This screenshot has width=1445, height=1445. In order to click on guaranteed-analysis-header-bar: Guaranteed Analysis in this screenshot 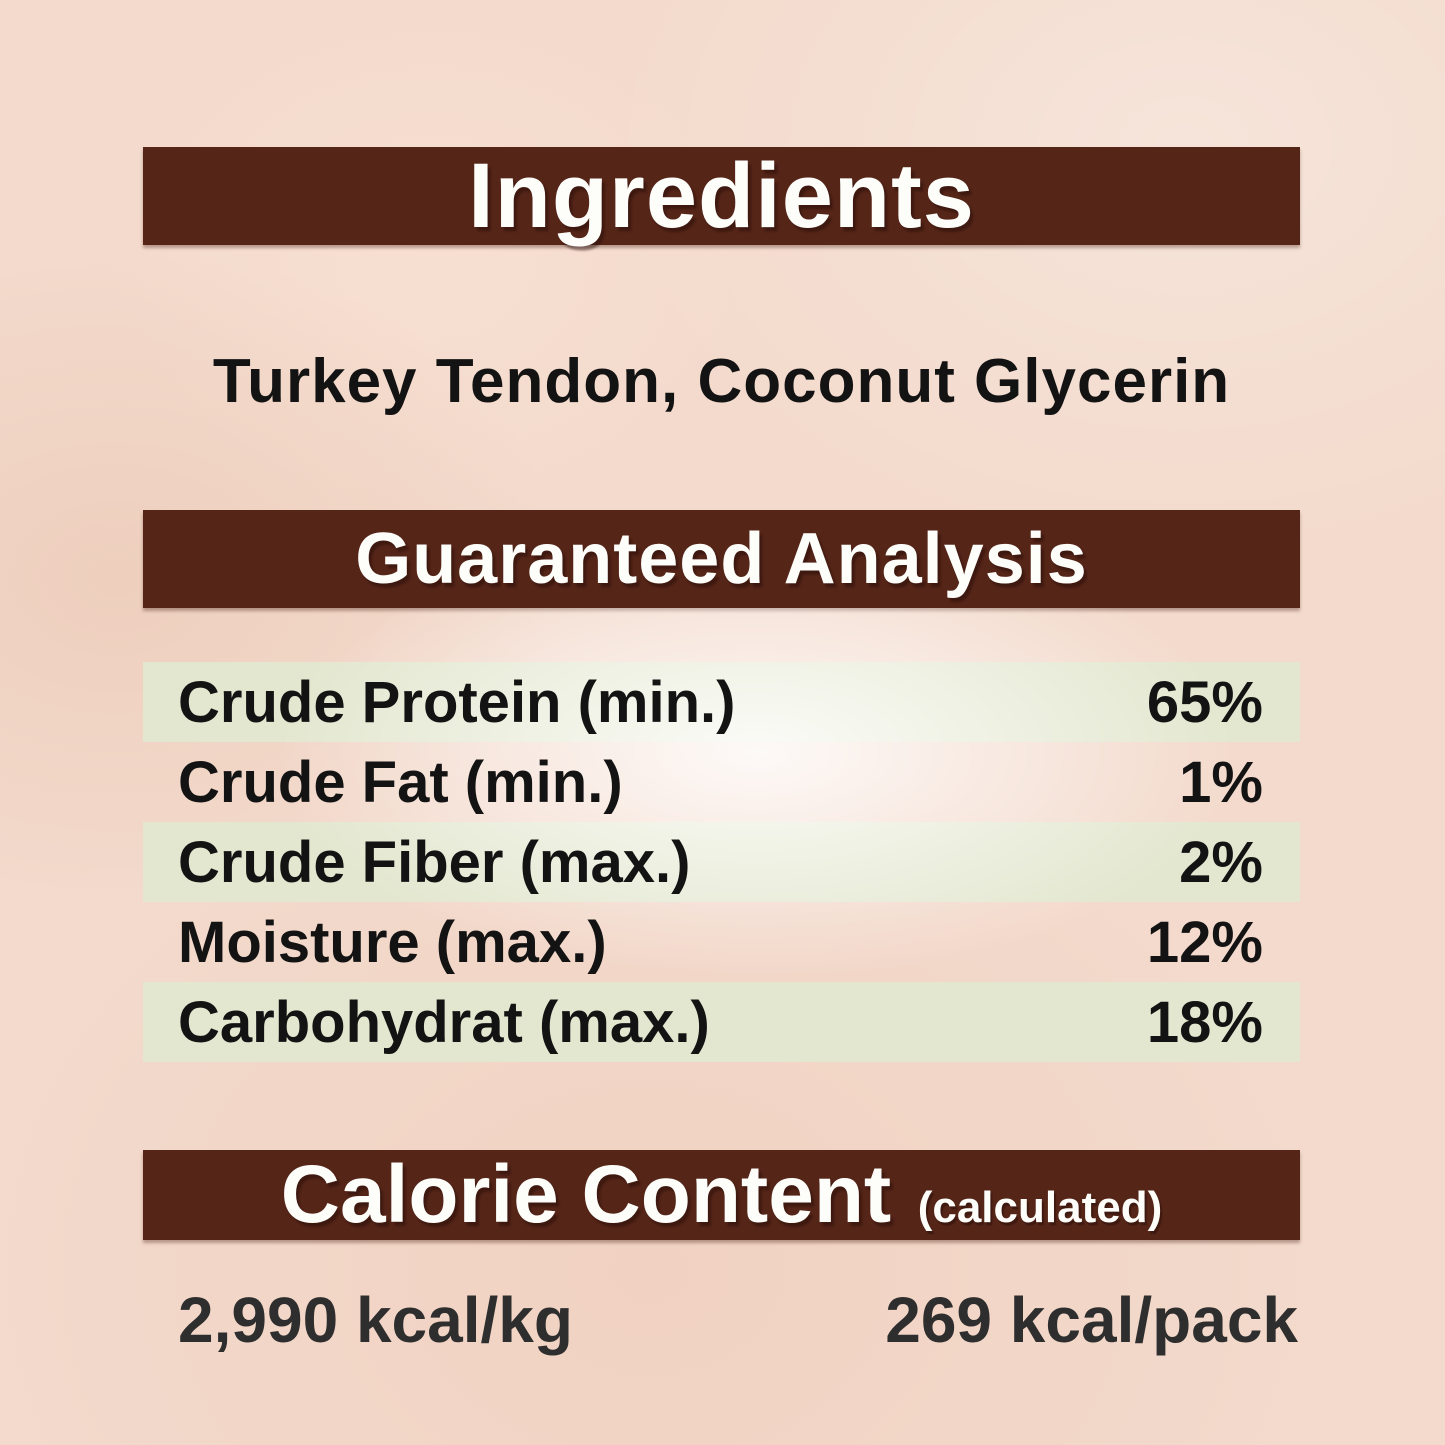, I will do `click(721, 559)`.